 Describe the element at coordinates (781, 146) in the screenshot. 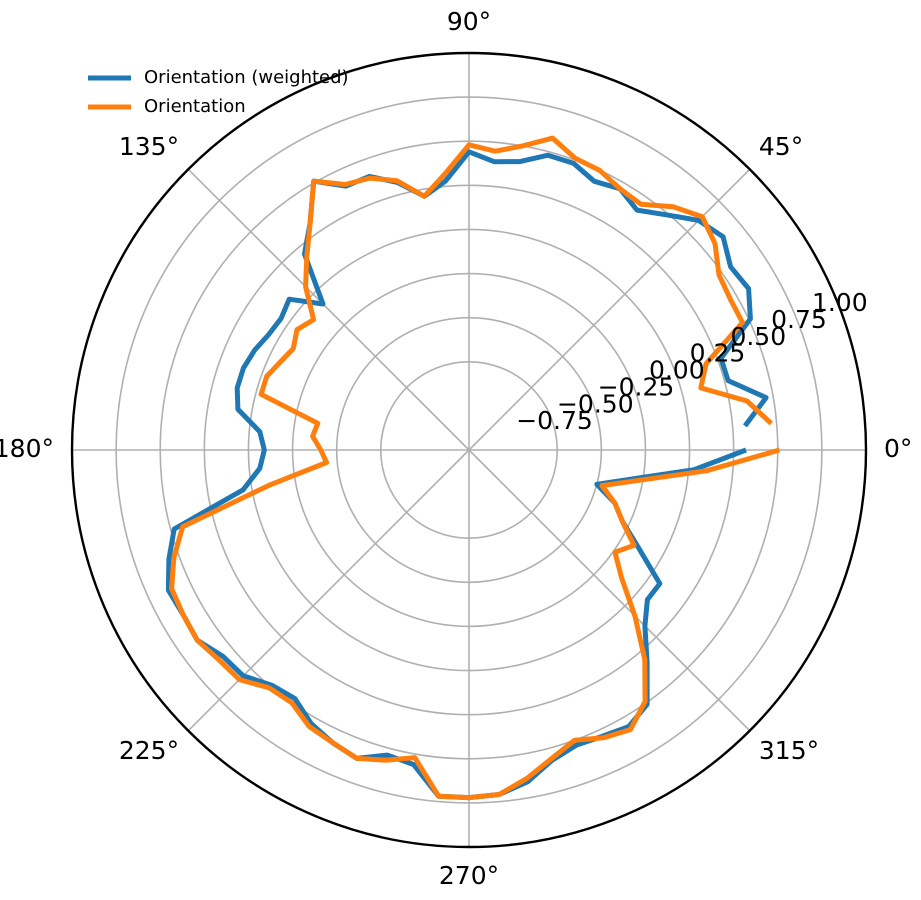

I see `theta-tick-label: 45°` at that location.